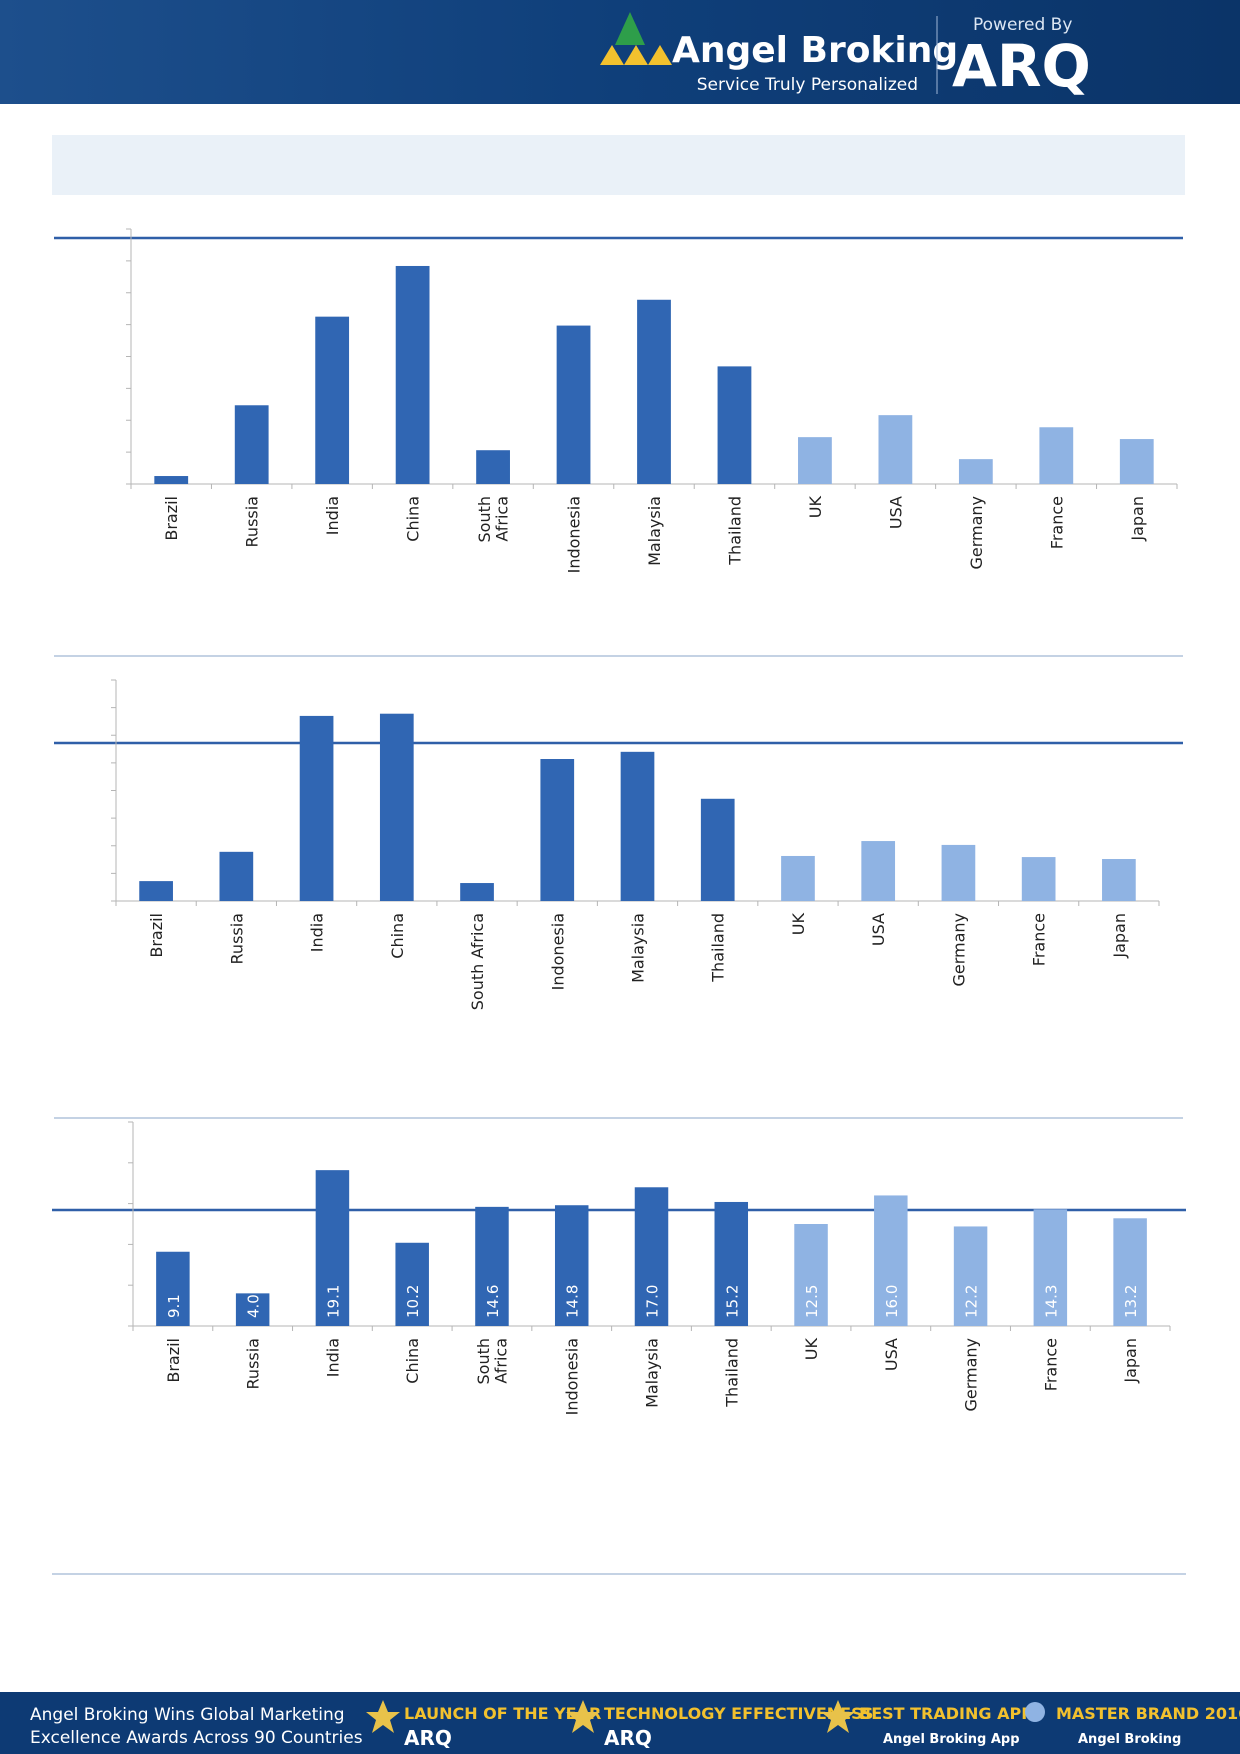 The image size is (1240, 1754). What do you see at coordinates (254, 1306) in the screenshot?
I see `value-label: 4.0` at bounding box center [254, 1306].